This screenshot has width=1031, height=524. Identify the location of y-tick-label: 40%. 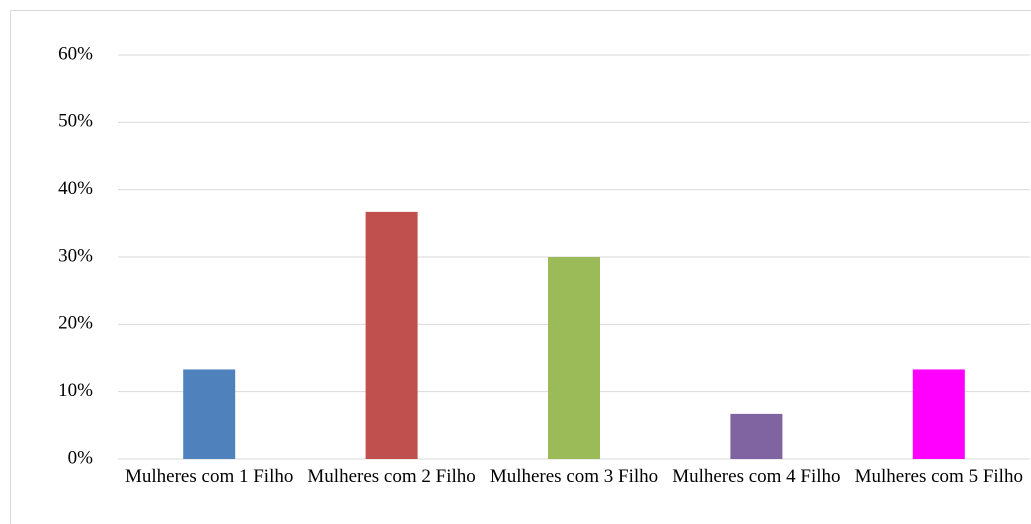
(75, 188).